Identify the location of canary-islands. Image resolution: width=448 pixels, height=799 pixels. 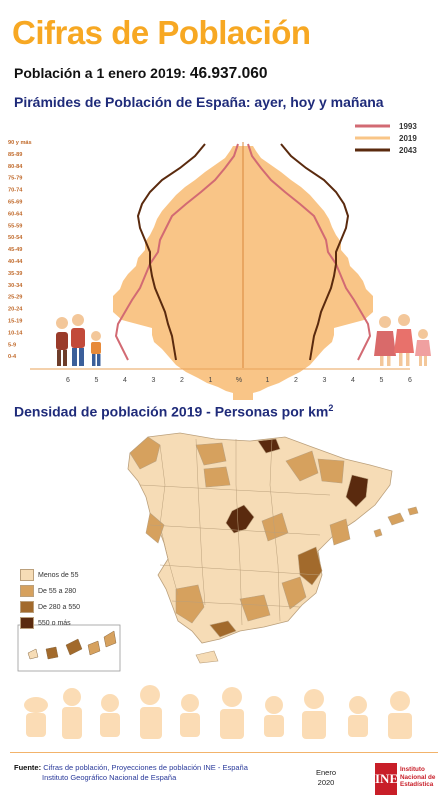
(72, 645).